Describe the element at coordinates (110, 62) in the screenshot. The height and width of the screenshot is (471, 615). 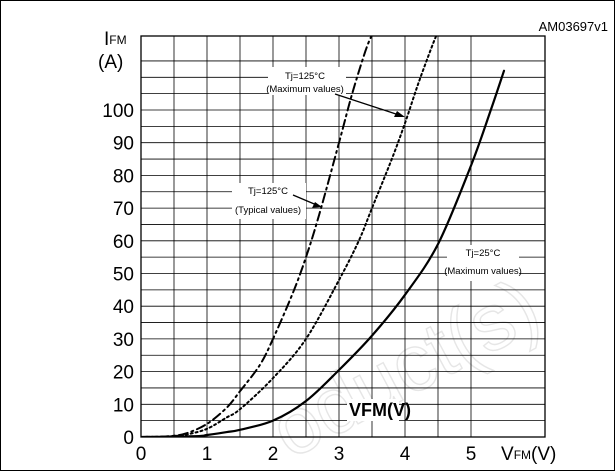
I see `y-axis-unit: (A)` at that location.